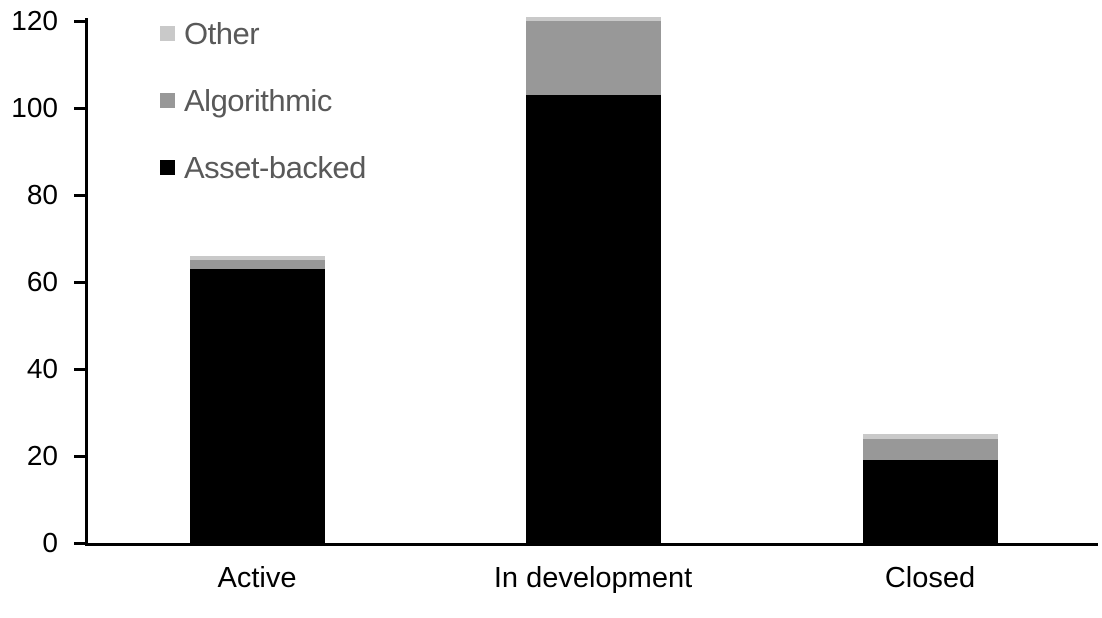 The width and height of the screenshot is (1102, 618). I want to click on legend-swatch-other, so click(167, 33).